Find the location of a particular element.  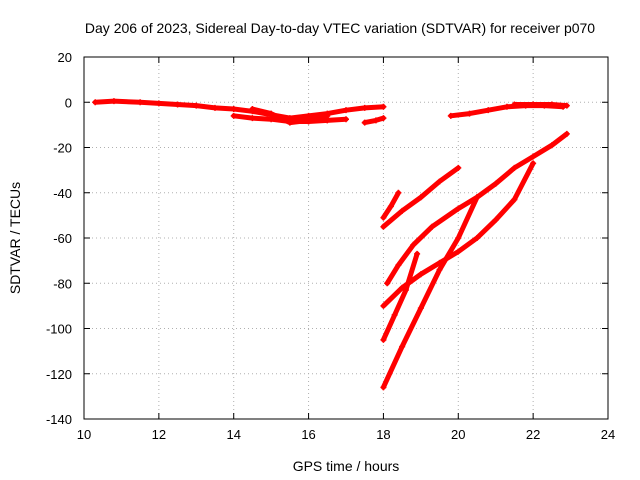

x-tick-label: 24 is located at coordinates (608, 434).